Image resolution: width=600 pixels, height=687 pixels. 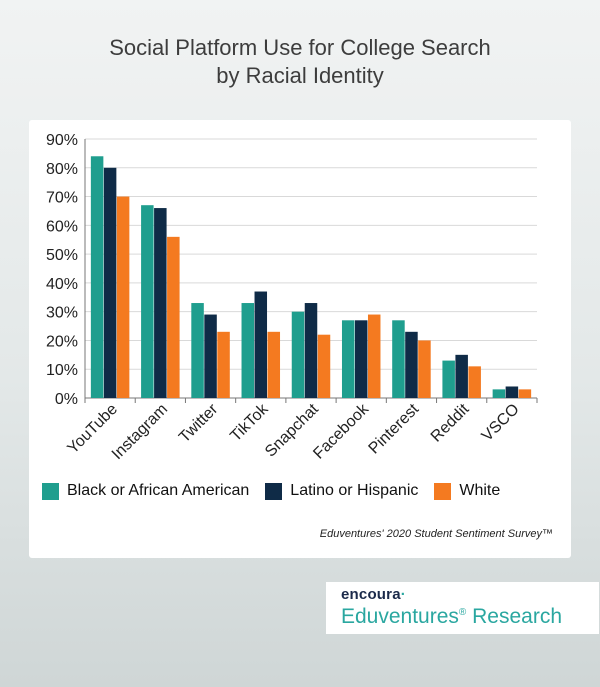 What do you see at coordinates (274, 491) in the screenshot?
I see `legend-swatch-latino` at bounding box center [274, 491].